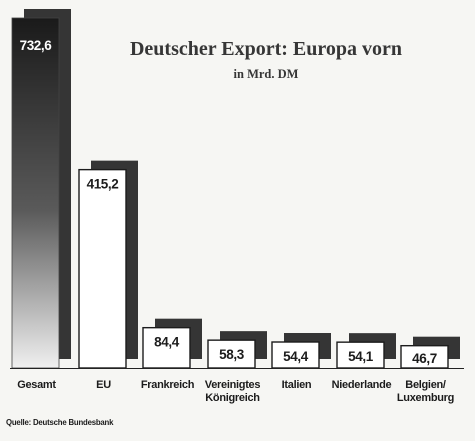  I want to click on bar-value-label: 54,1, so click(361, 356).